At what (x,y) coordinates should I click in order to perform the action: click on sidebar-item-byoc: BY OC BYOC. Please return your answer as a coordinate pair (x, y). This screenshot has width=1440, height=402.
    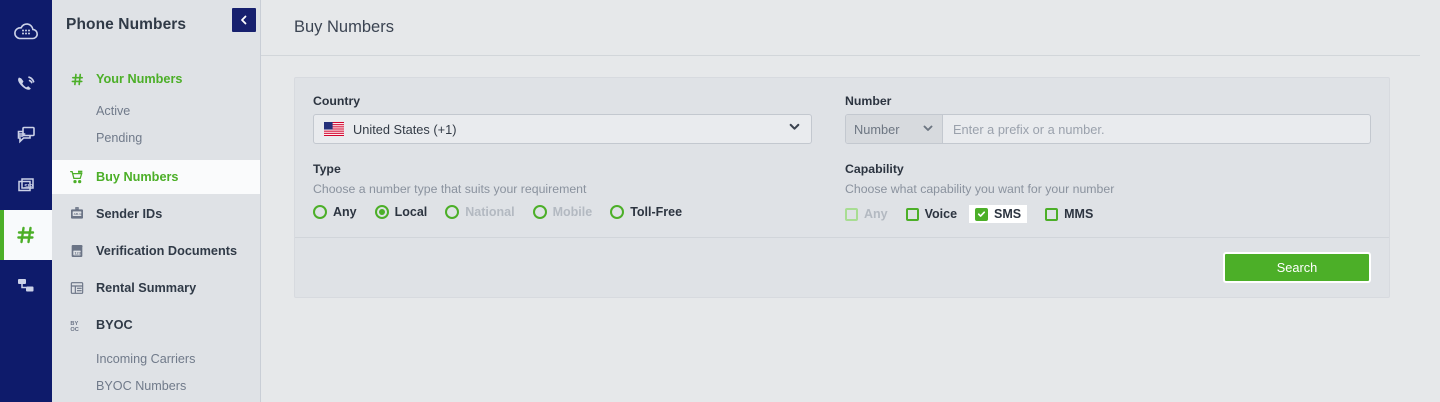
    Looking at the image, I should click on (156, 325).